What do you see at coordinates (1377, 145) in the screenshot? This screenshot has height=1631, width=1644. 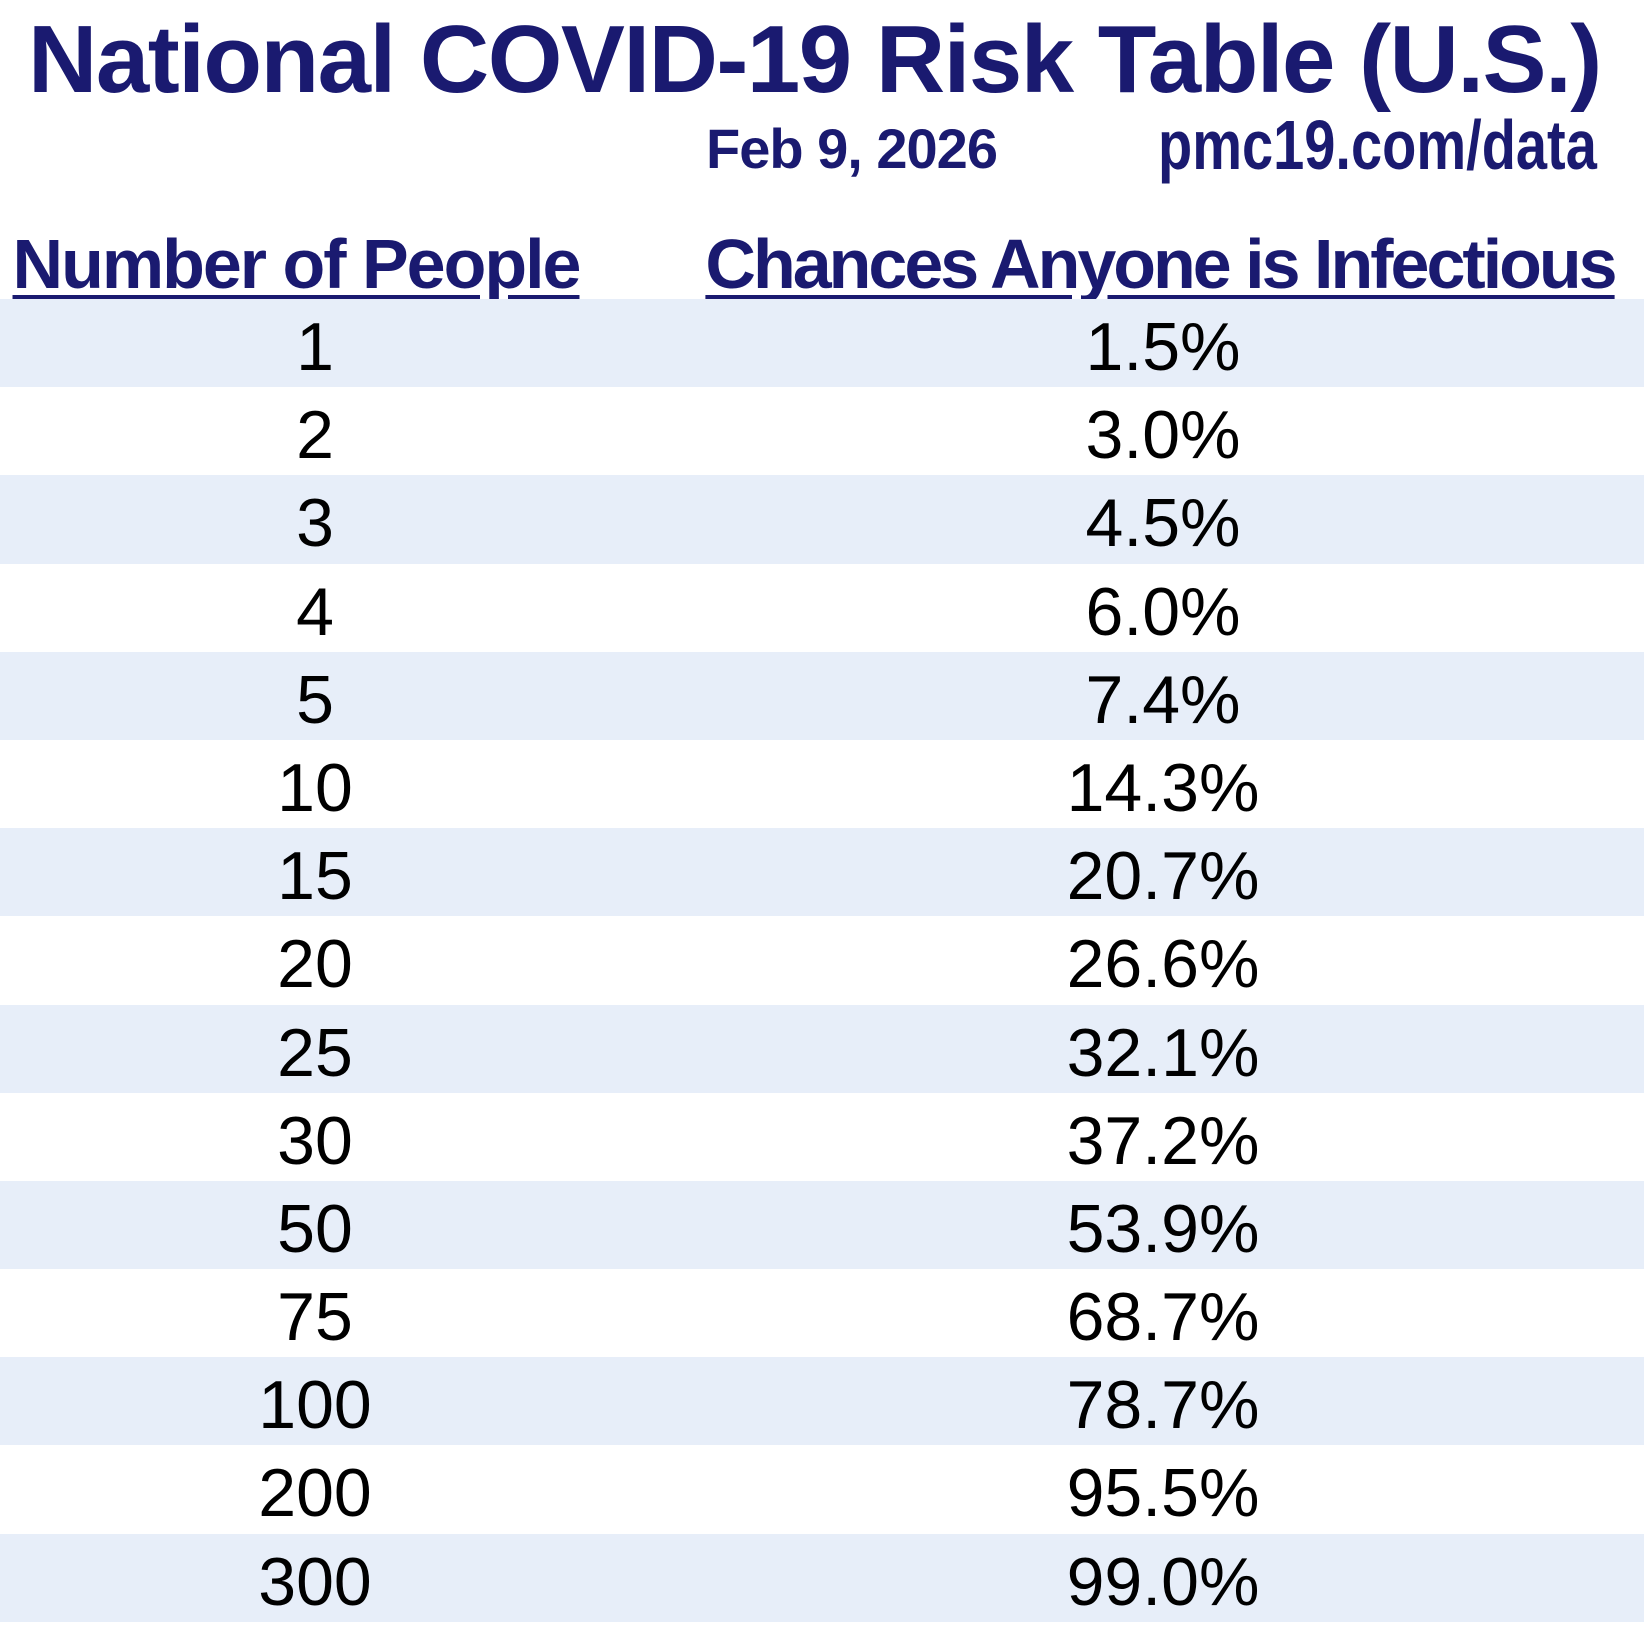 I see `source-url: pmc19.com/data` at bounding box center [1377, 145].